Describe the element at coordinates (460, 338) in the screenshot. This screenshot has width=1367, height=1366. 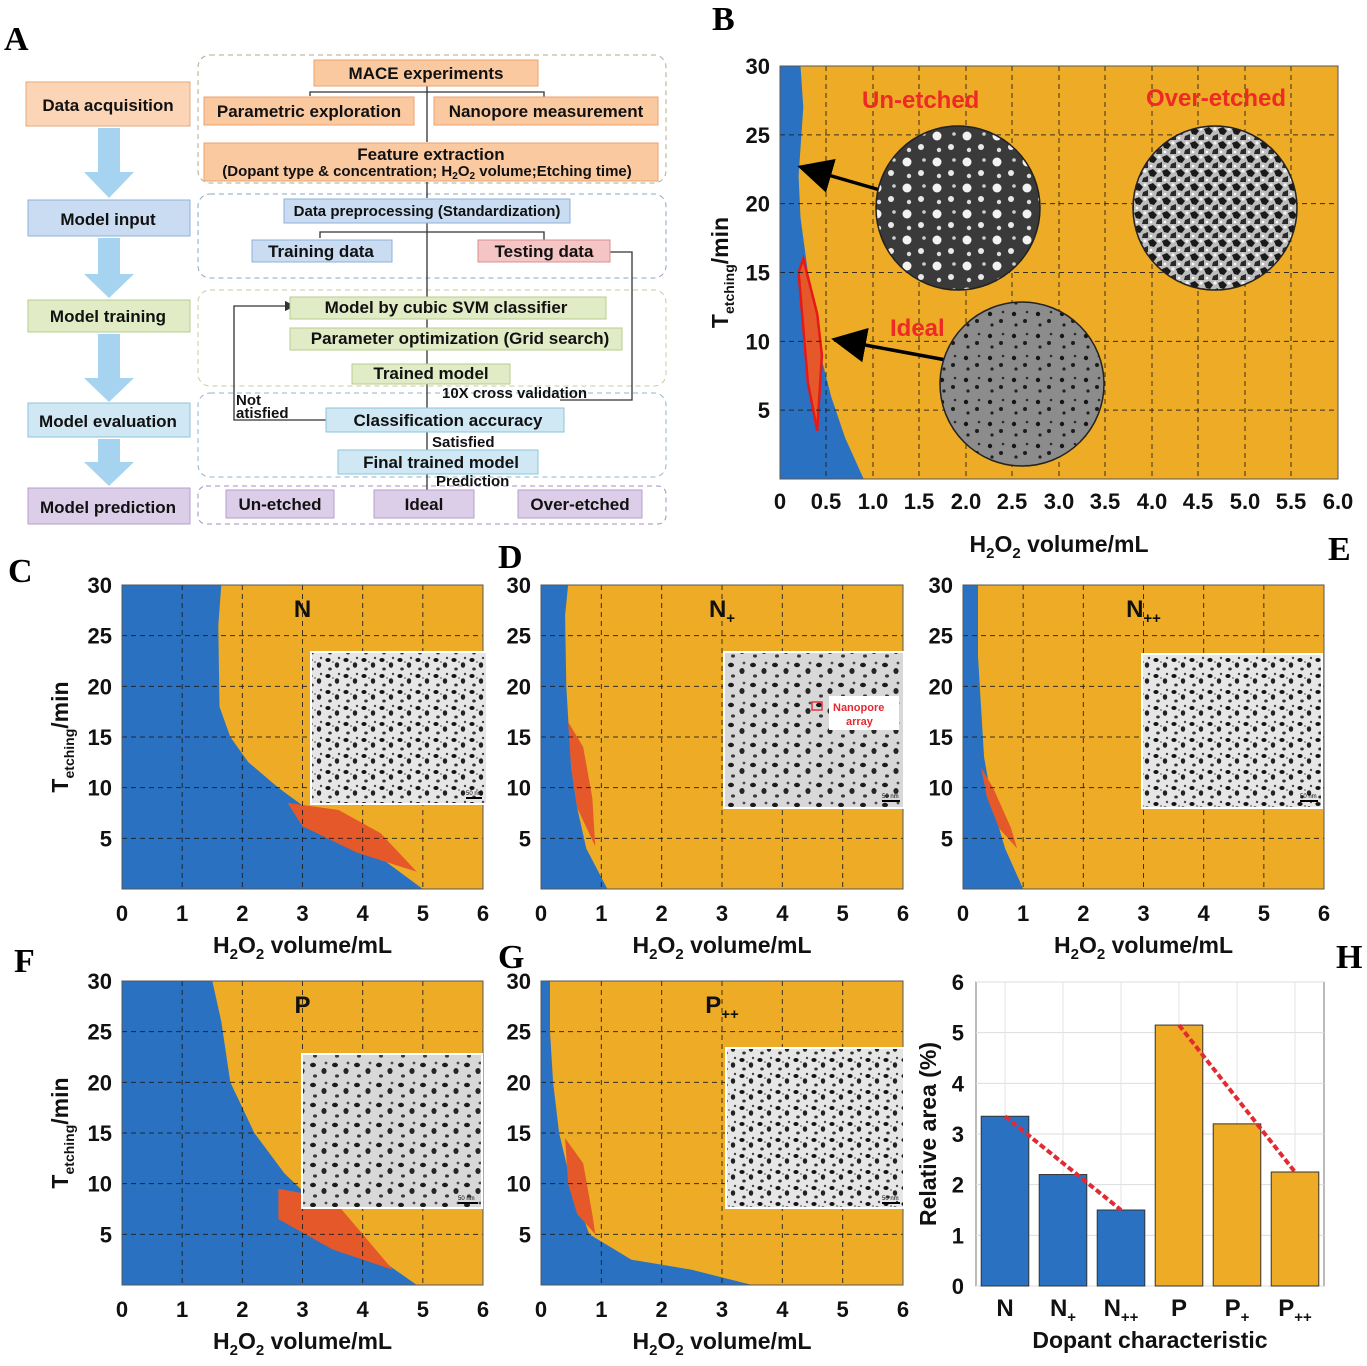
I see `grid-label: Parameter optimization (Grid search)` at that location.